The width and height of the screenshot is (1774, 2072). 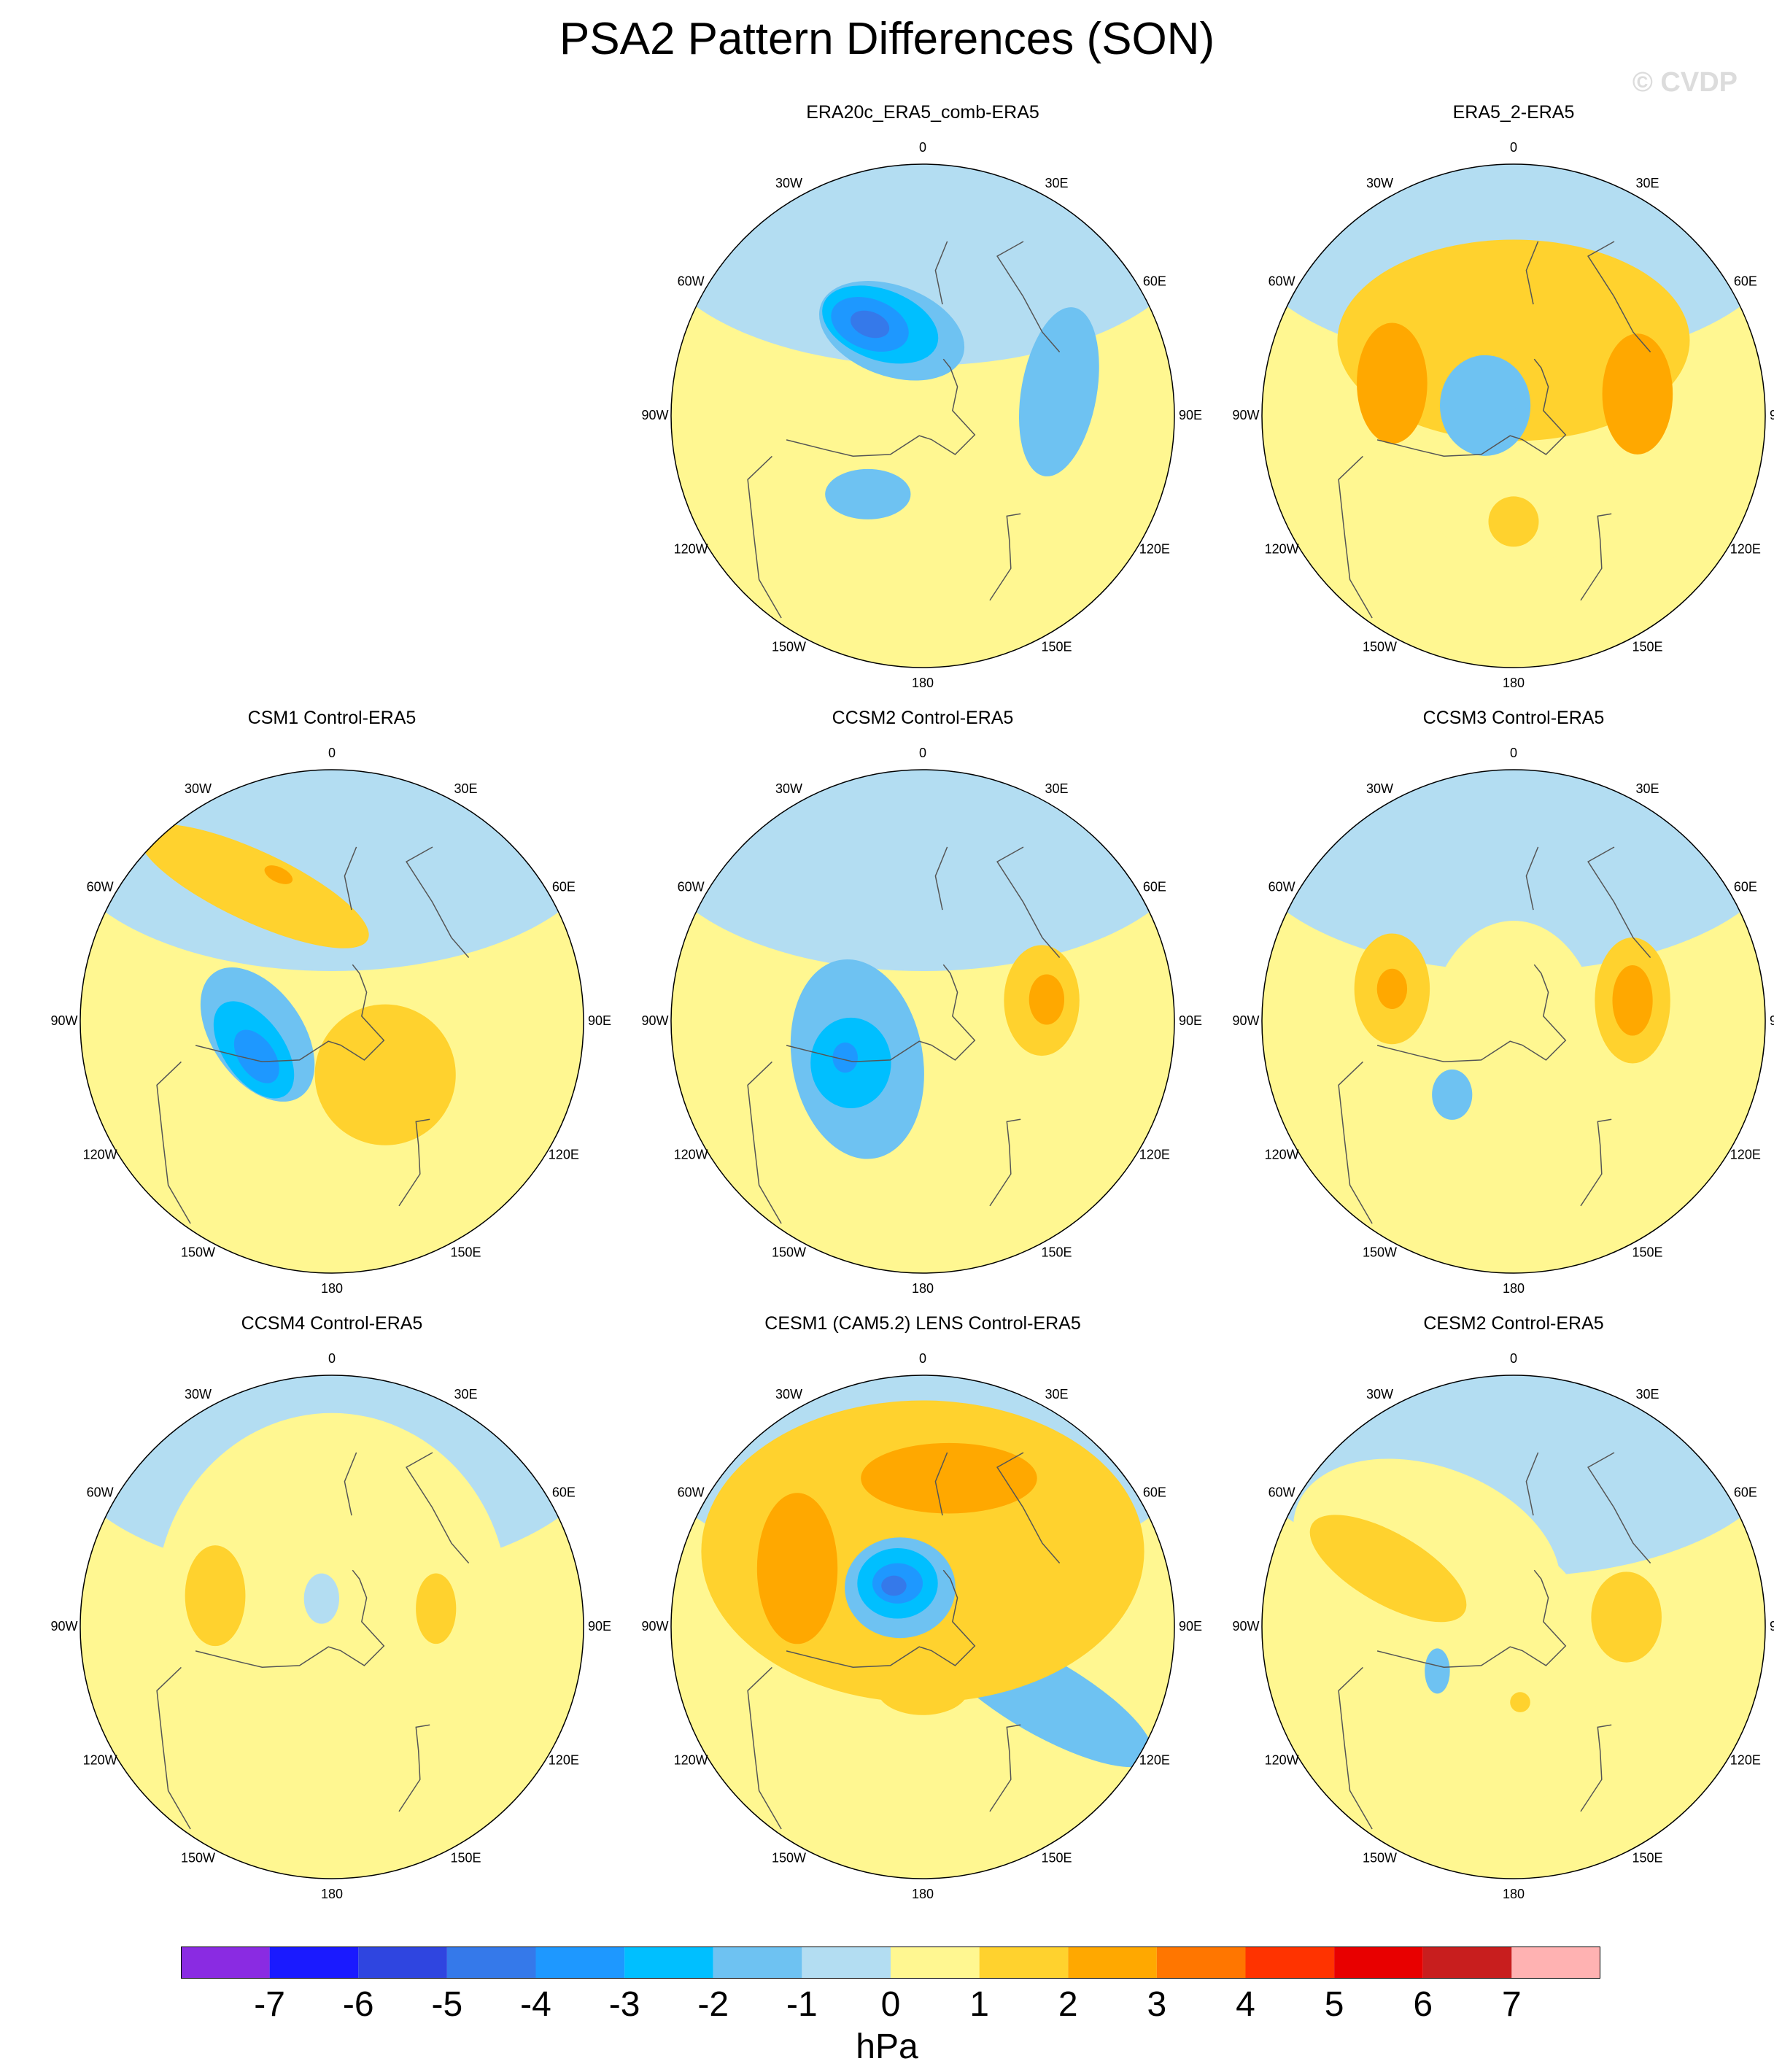 What do you see at coordinates (1513, 113) in the screenshot?
I see `panel-title: ERA5_2-ERA5` at bounding box center [1513, 113].